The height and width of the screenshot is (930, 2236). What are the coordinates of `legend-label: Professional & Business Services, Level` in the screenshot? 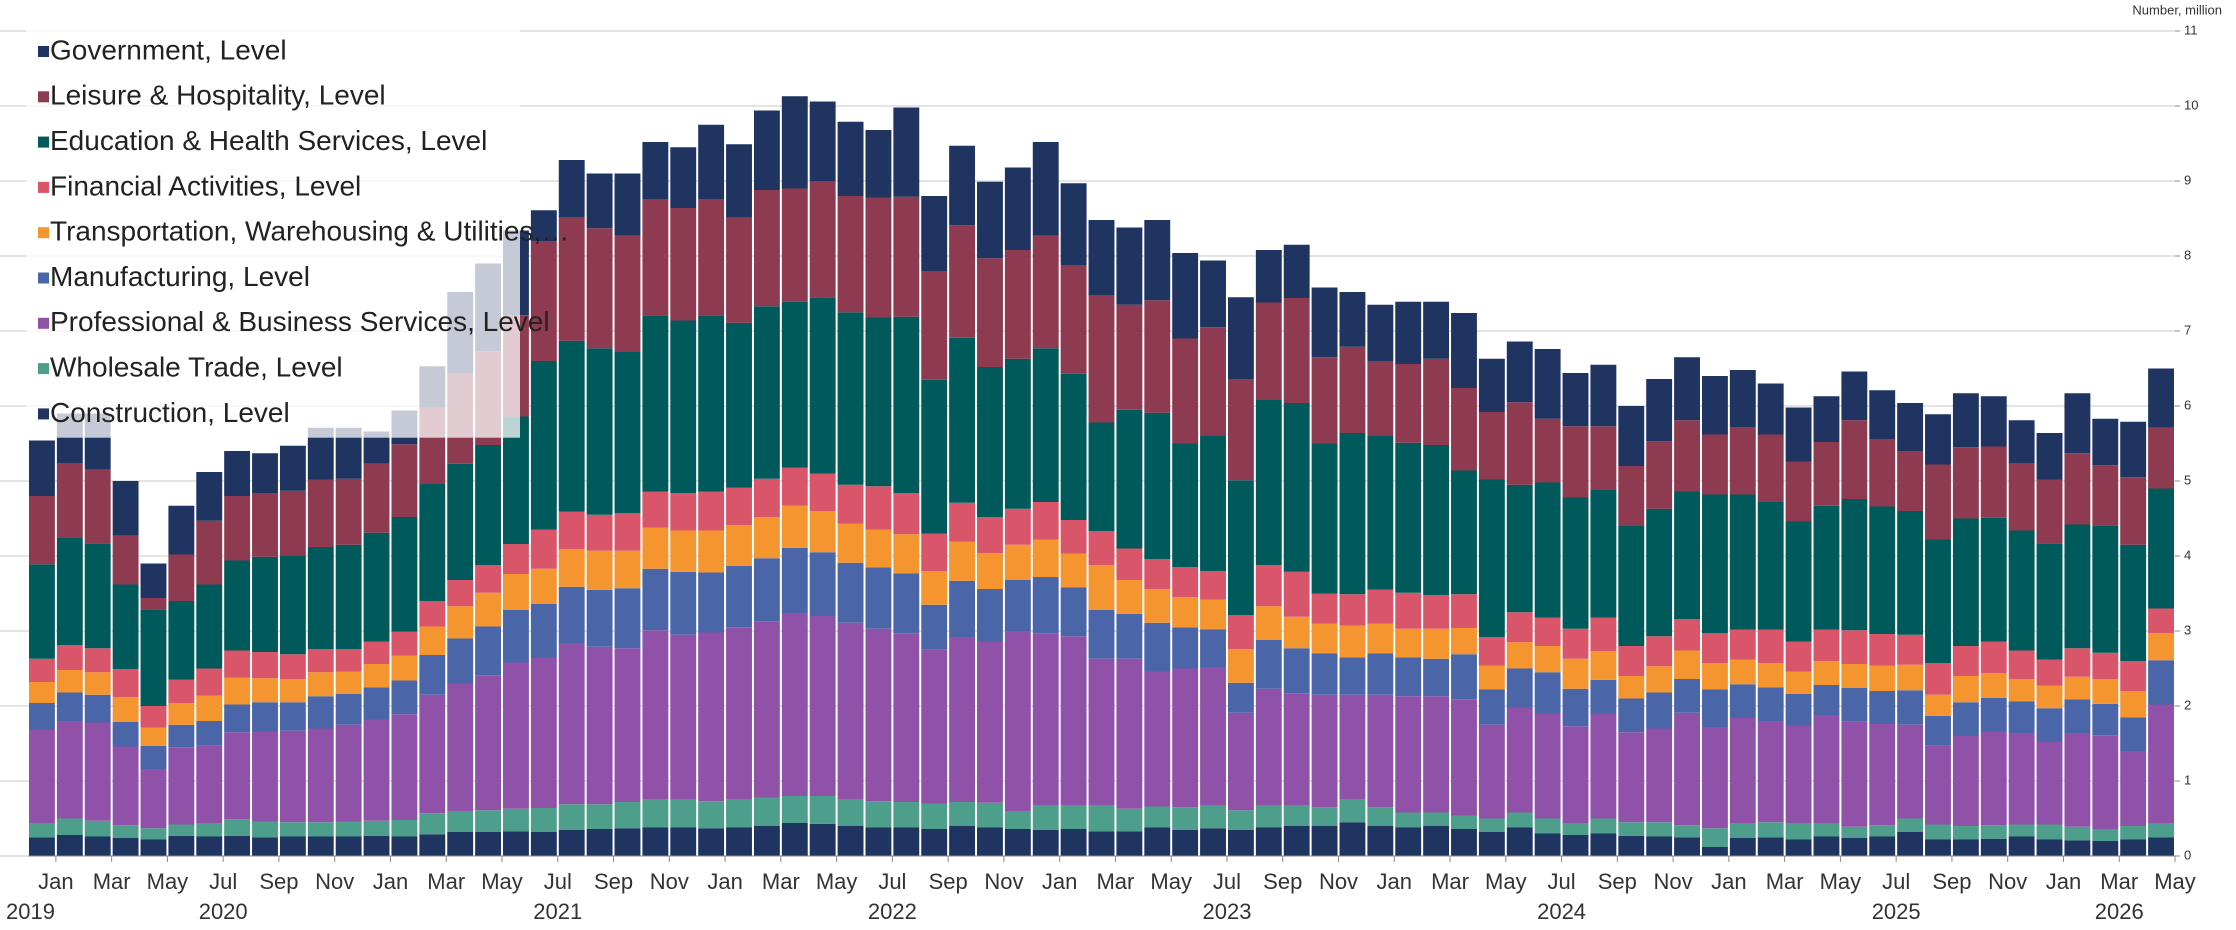 It's located at (300, 321).